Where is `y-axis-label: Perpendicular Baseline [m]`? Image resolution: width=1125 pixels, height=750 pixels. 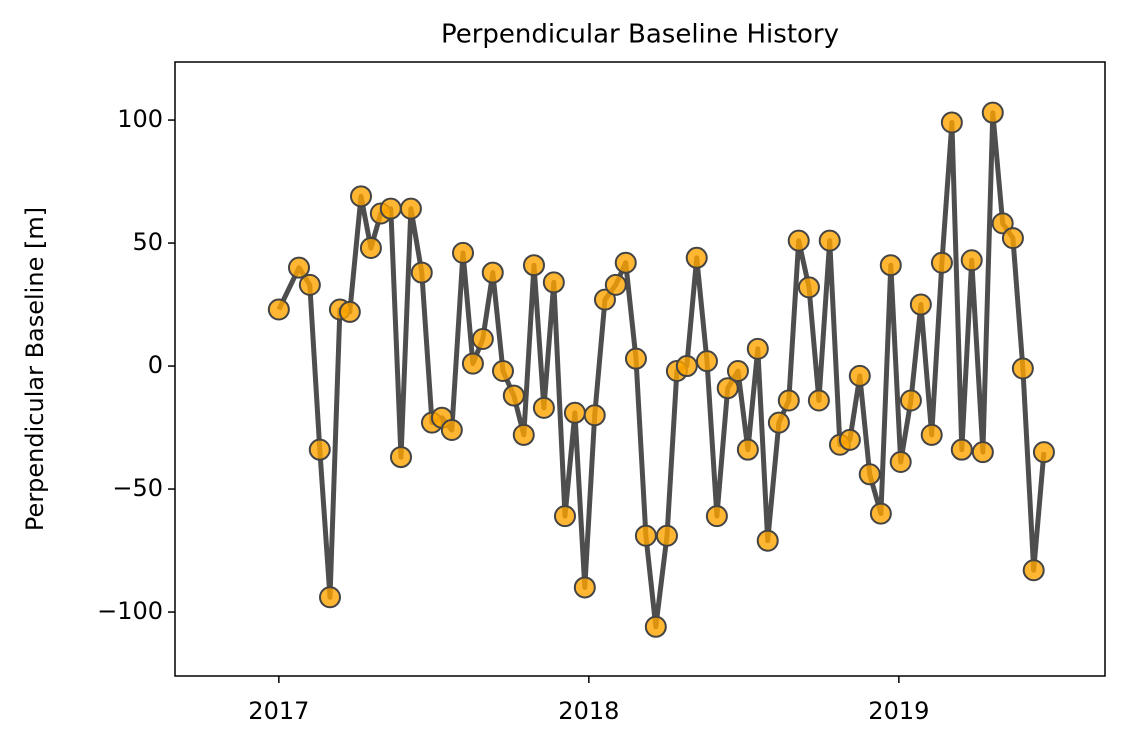
y-axis-label: Perpendicular Baseline [m] is located at coordinates (35, 369).